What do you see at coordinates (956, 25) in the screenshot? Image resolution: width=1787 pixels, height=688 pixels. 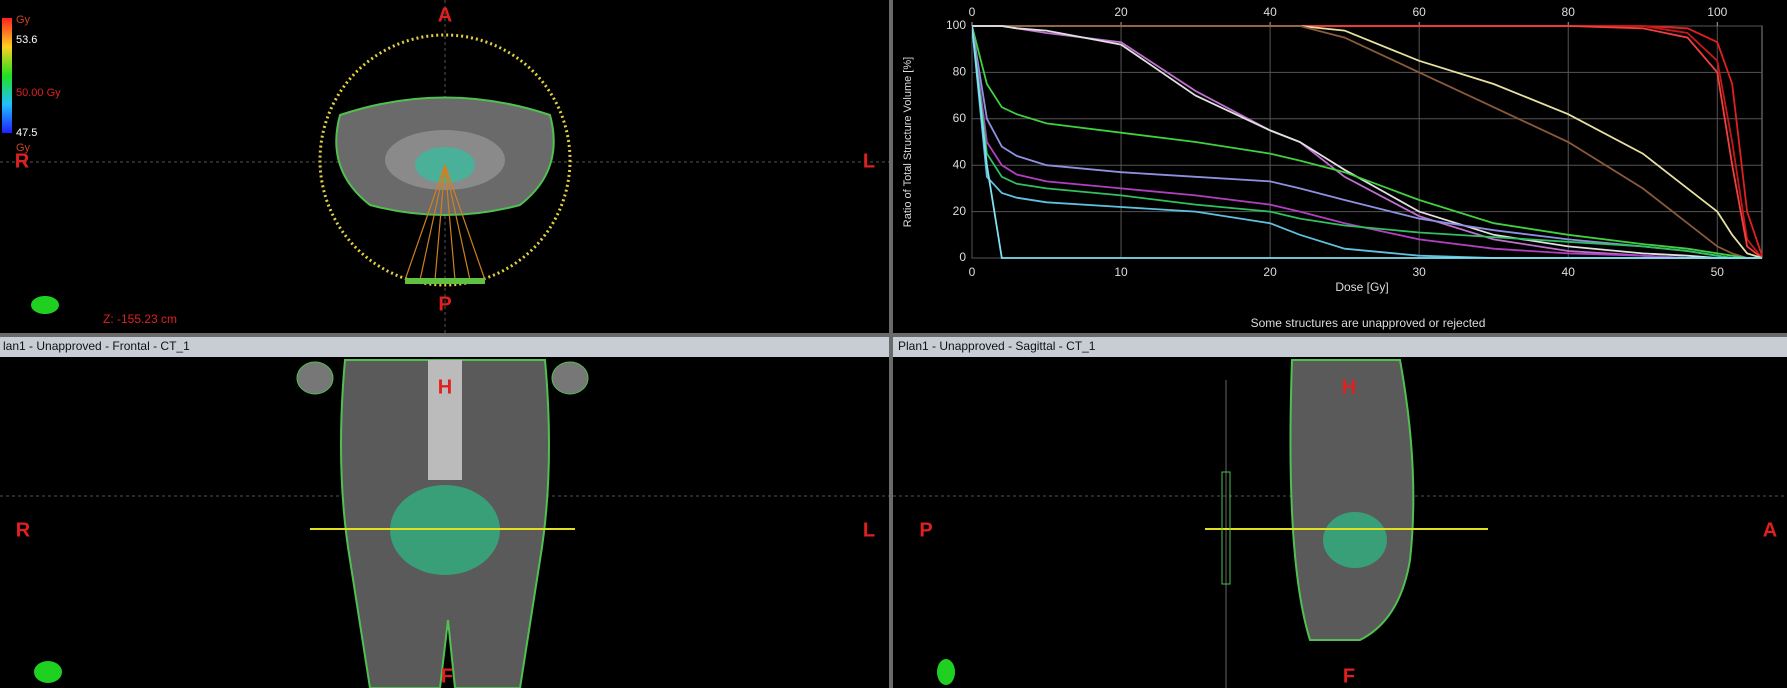 I see `y-tick-label: 100` at bounding box center [956, 25].